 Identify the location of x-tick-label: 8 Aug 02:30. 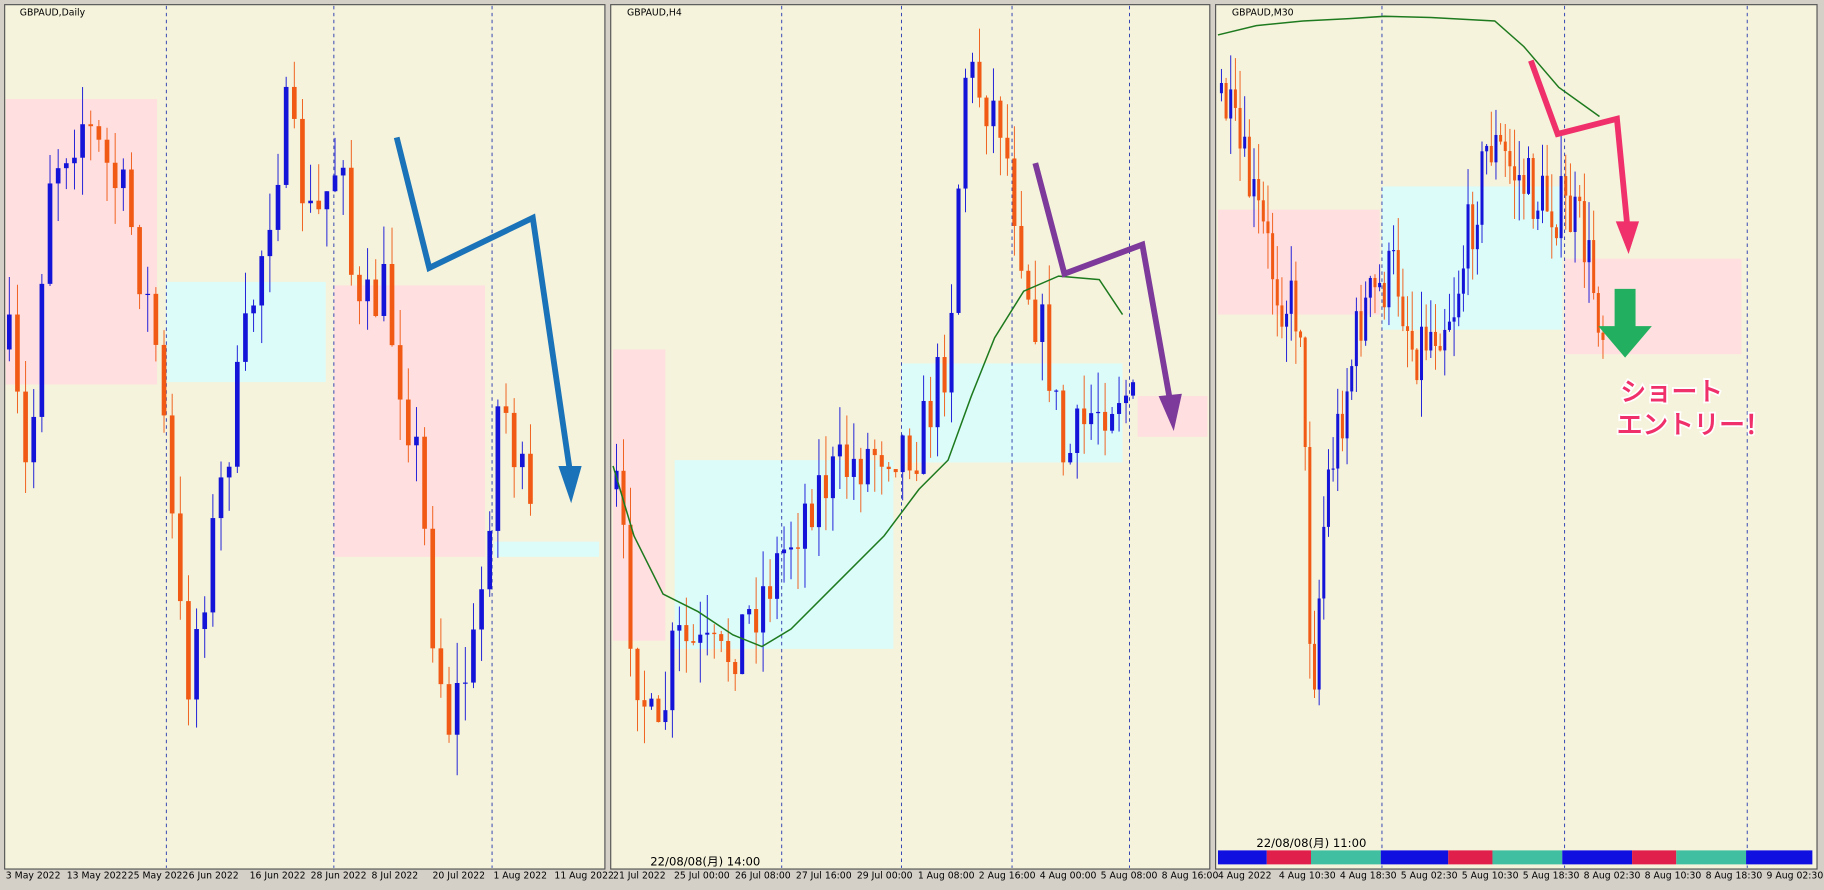
(1612, 876).